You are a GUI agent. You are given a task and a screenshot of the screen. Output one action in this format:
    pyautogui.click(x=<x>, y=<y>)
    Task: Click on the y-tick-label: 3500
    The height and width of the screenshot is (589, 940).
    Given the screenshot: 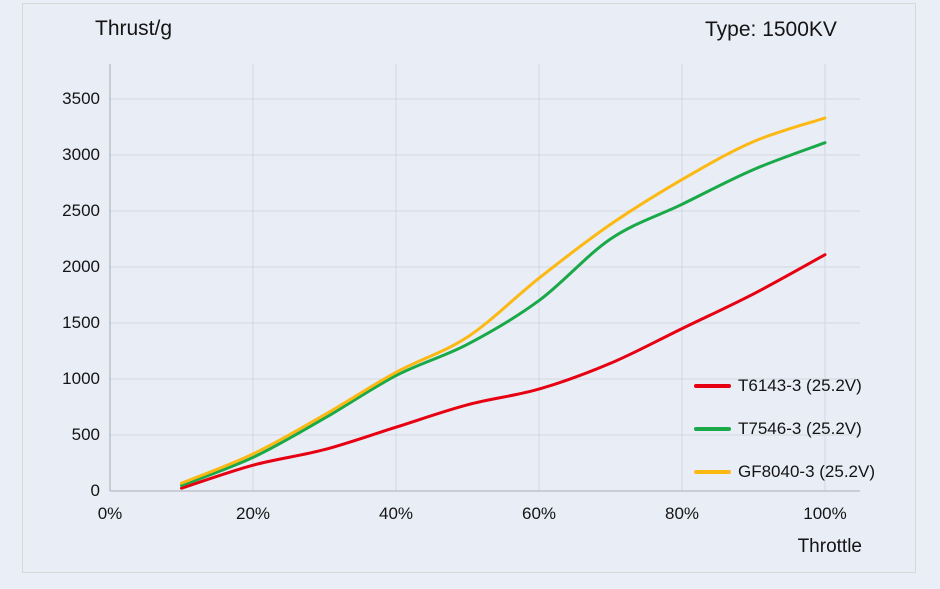 What is the action you would take?
    pyautogui.click(x=81, y=98)
    